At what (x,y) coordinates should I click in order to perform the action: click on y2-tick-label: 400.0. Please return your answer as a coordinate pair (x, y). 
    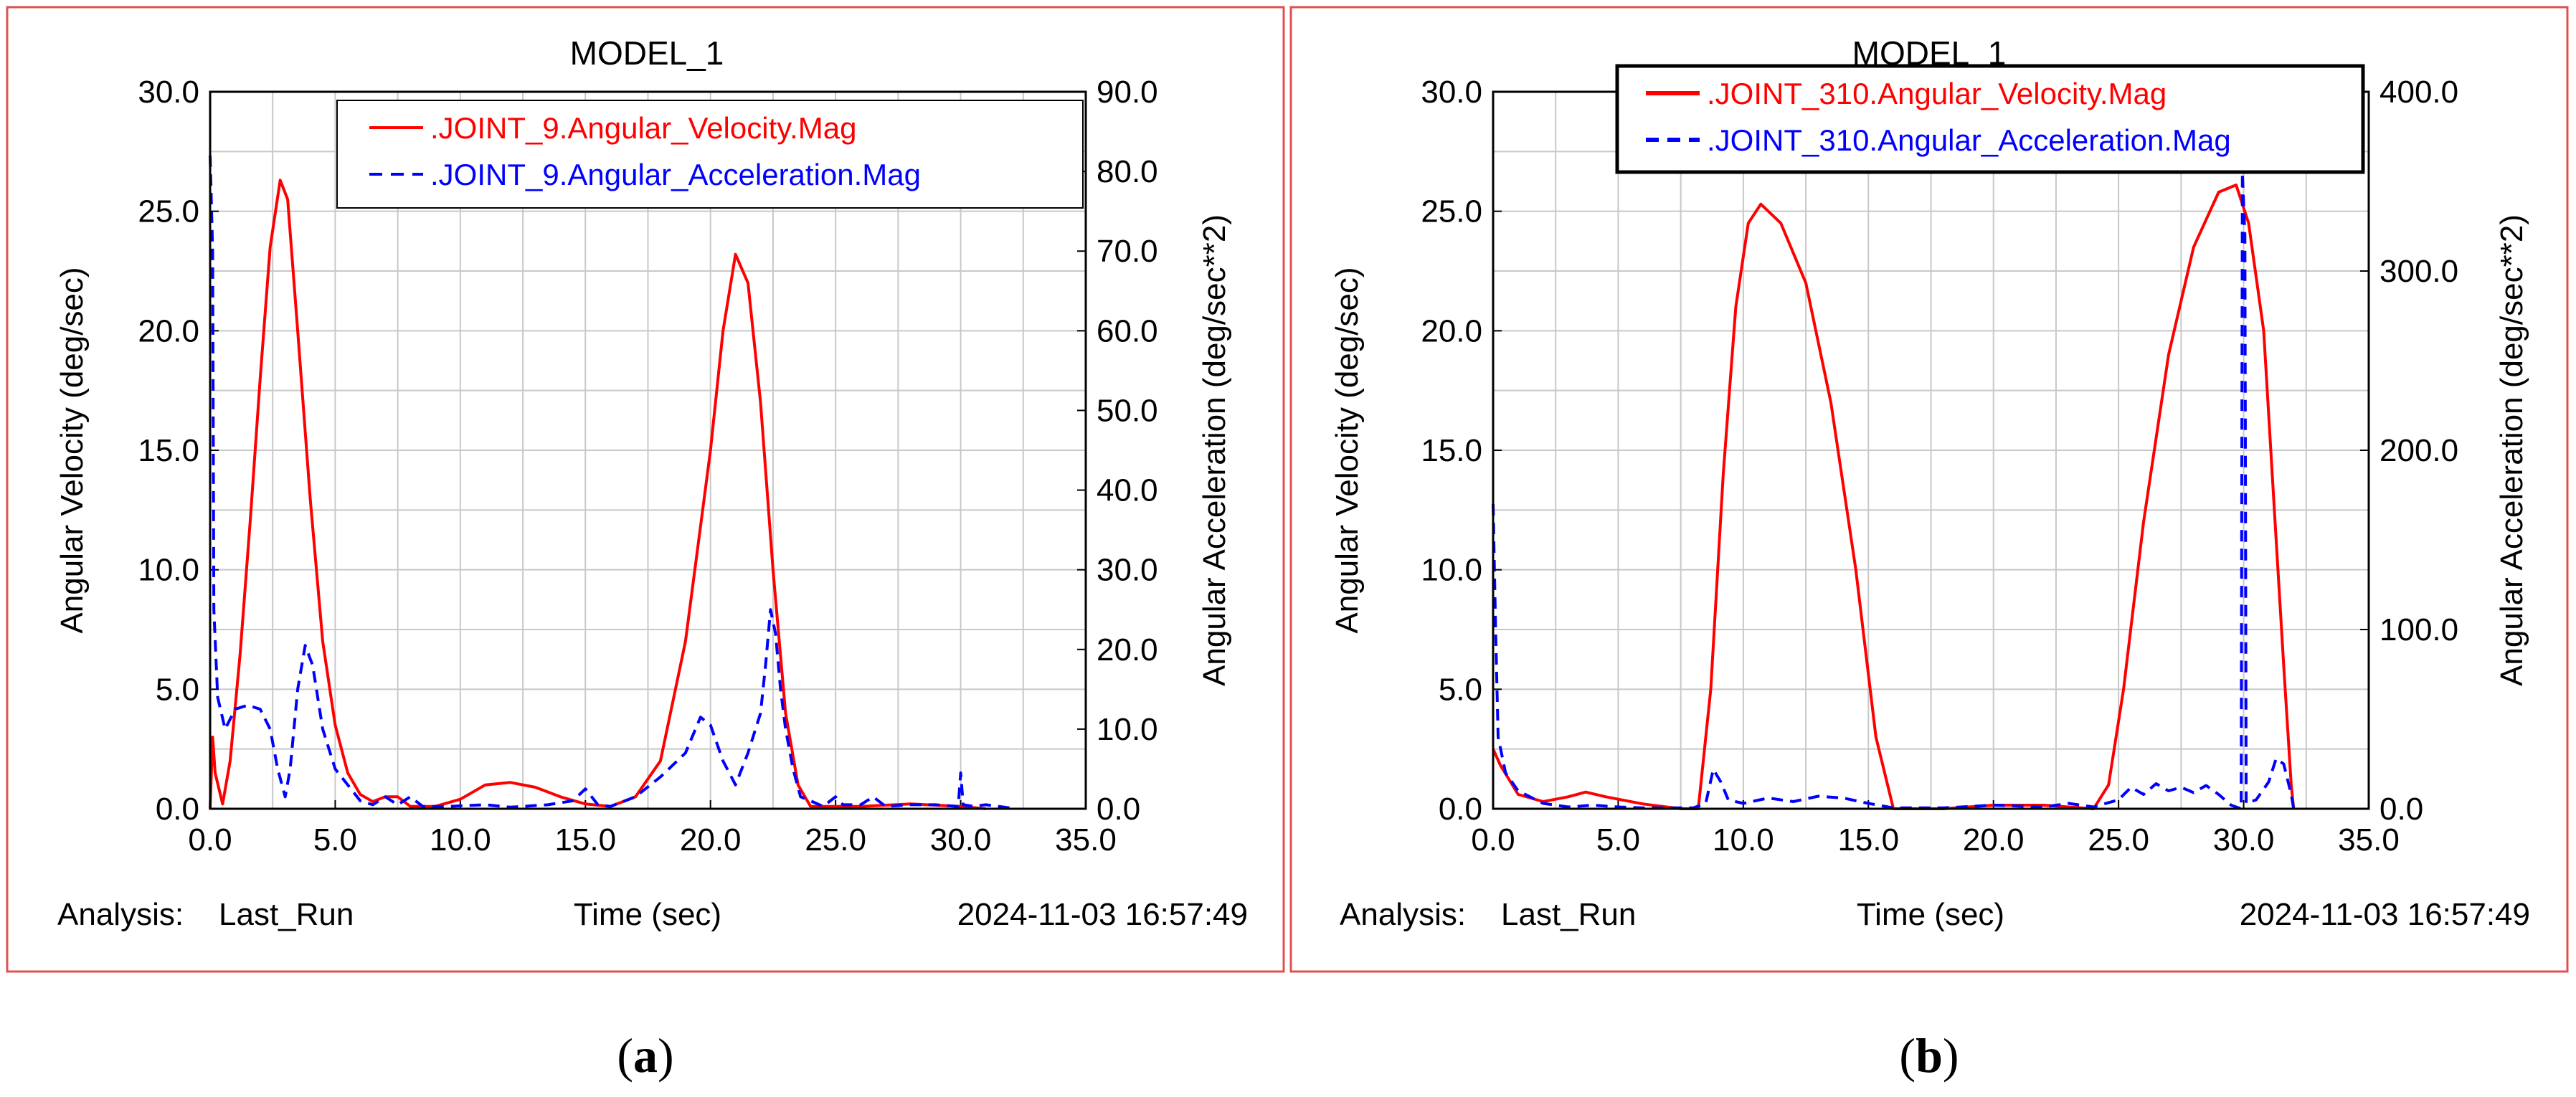
    Looking at the image, I should click on (2419, 92).